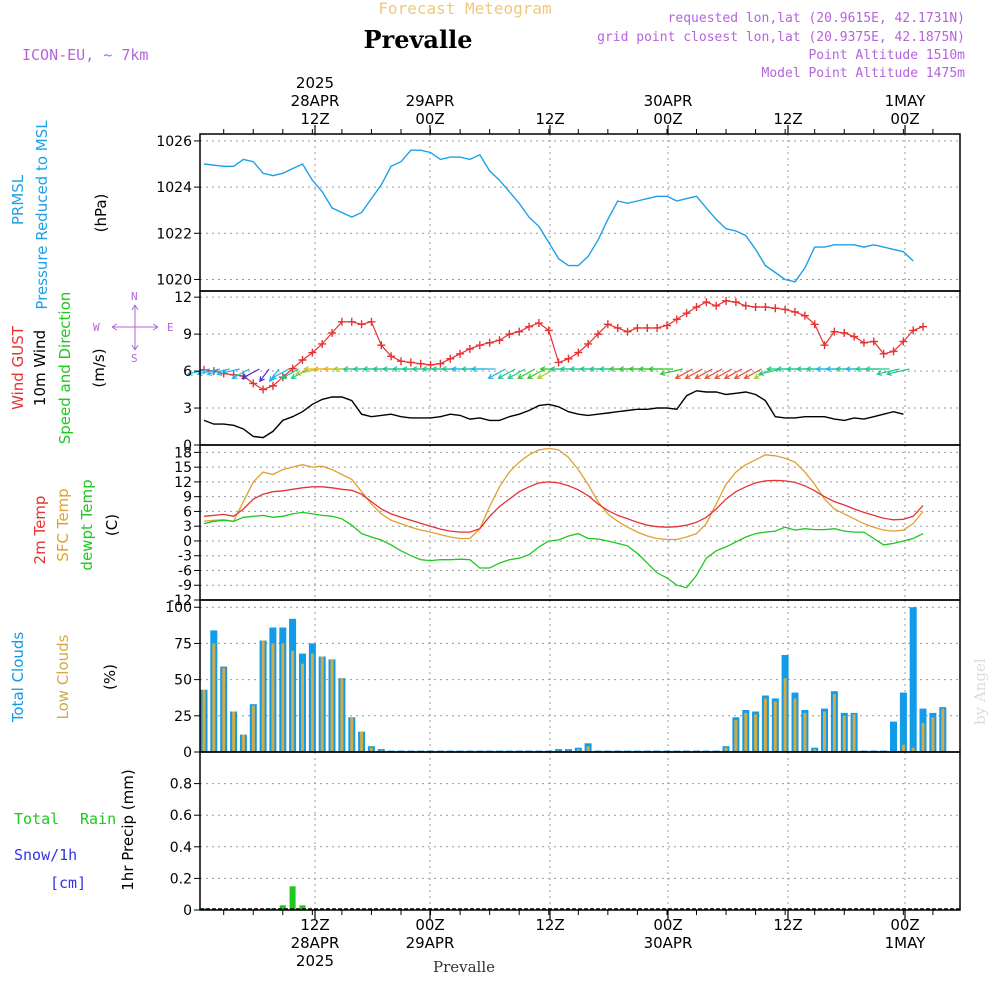 This screenshot has height=1000, width=1000. I want to click on sfc-temp-line, so click(563, 494).